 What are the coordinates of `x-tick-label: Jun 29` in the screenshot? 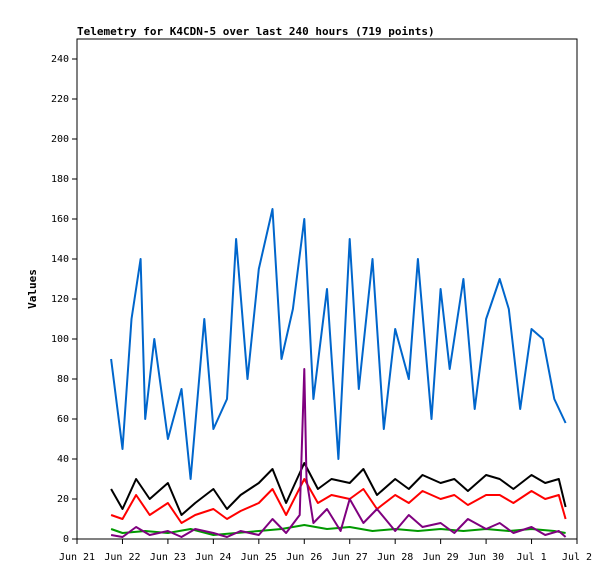 It's located at (441, 557).